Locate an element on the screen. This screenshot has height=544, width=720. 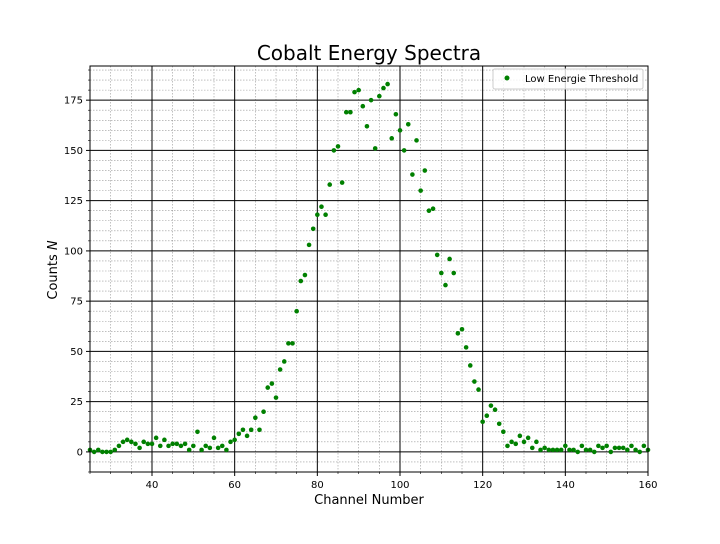
x-tick-label: 120 is located at coordinates (482, 485).